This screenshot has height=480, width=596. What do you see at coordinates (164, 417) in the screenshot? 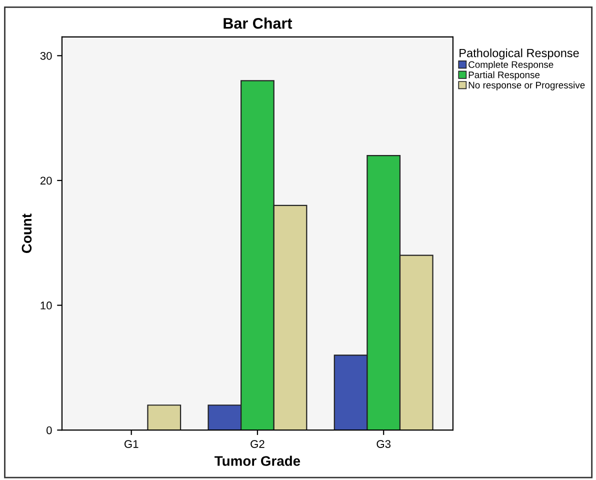
I see `bar` at bounding box center [164, 417].